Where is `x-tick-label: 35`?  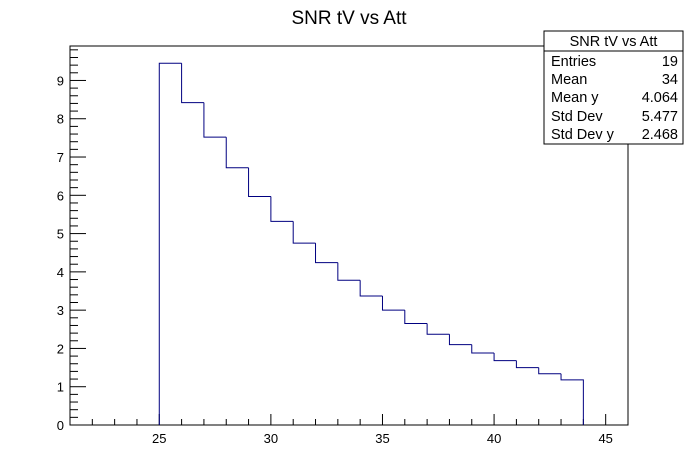
x-tick-label: 35 is located at coordinates (382, 438).